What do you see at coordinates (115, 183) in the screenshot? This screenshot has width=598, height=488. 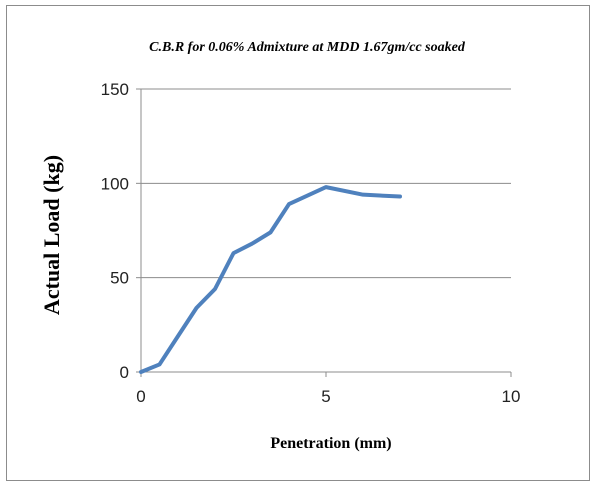 I see `y-tick-label-100: 100` at bounding box center [115, 183].